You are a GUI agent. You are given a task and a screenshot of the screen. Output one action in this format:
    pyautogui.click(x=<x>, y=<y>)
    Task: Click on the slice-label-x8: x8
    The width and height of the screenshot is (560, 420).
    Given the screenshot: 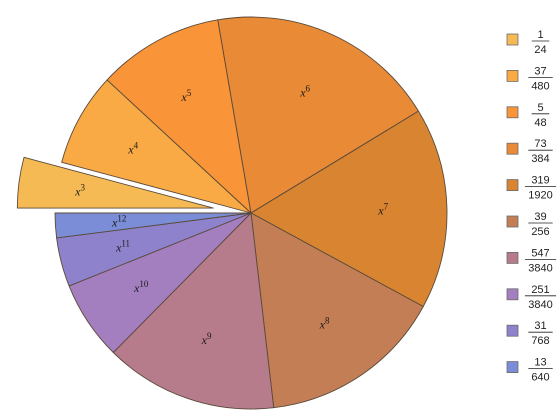 What is the action you would take?
    pyautogui.click(x=324, y=323)
    